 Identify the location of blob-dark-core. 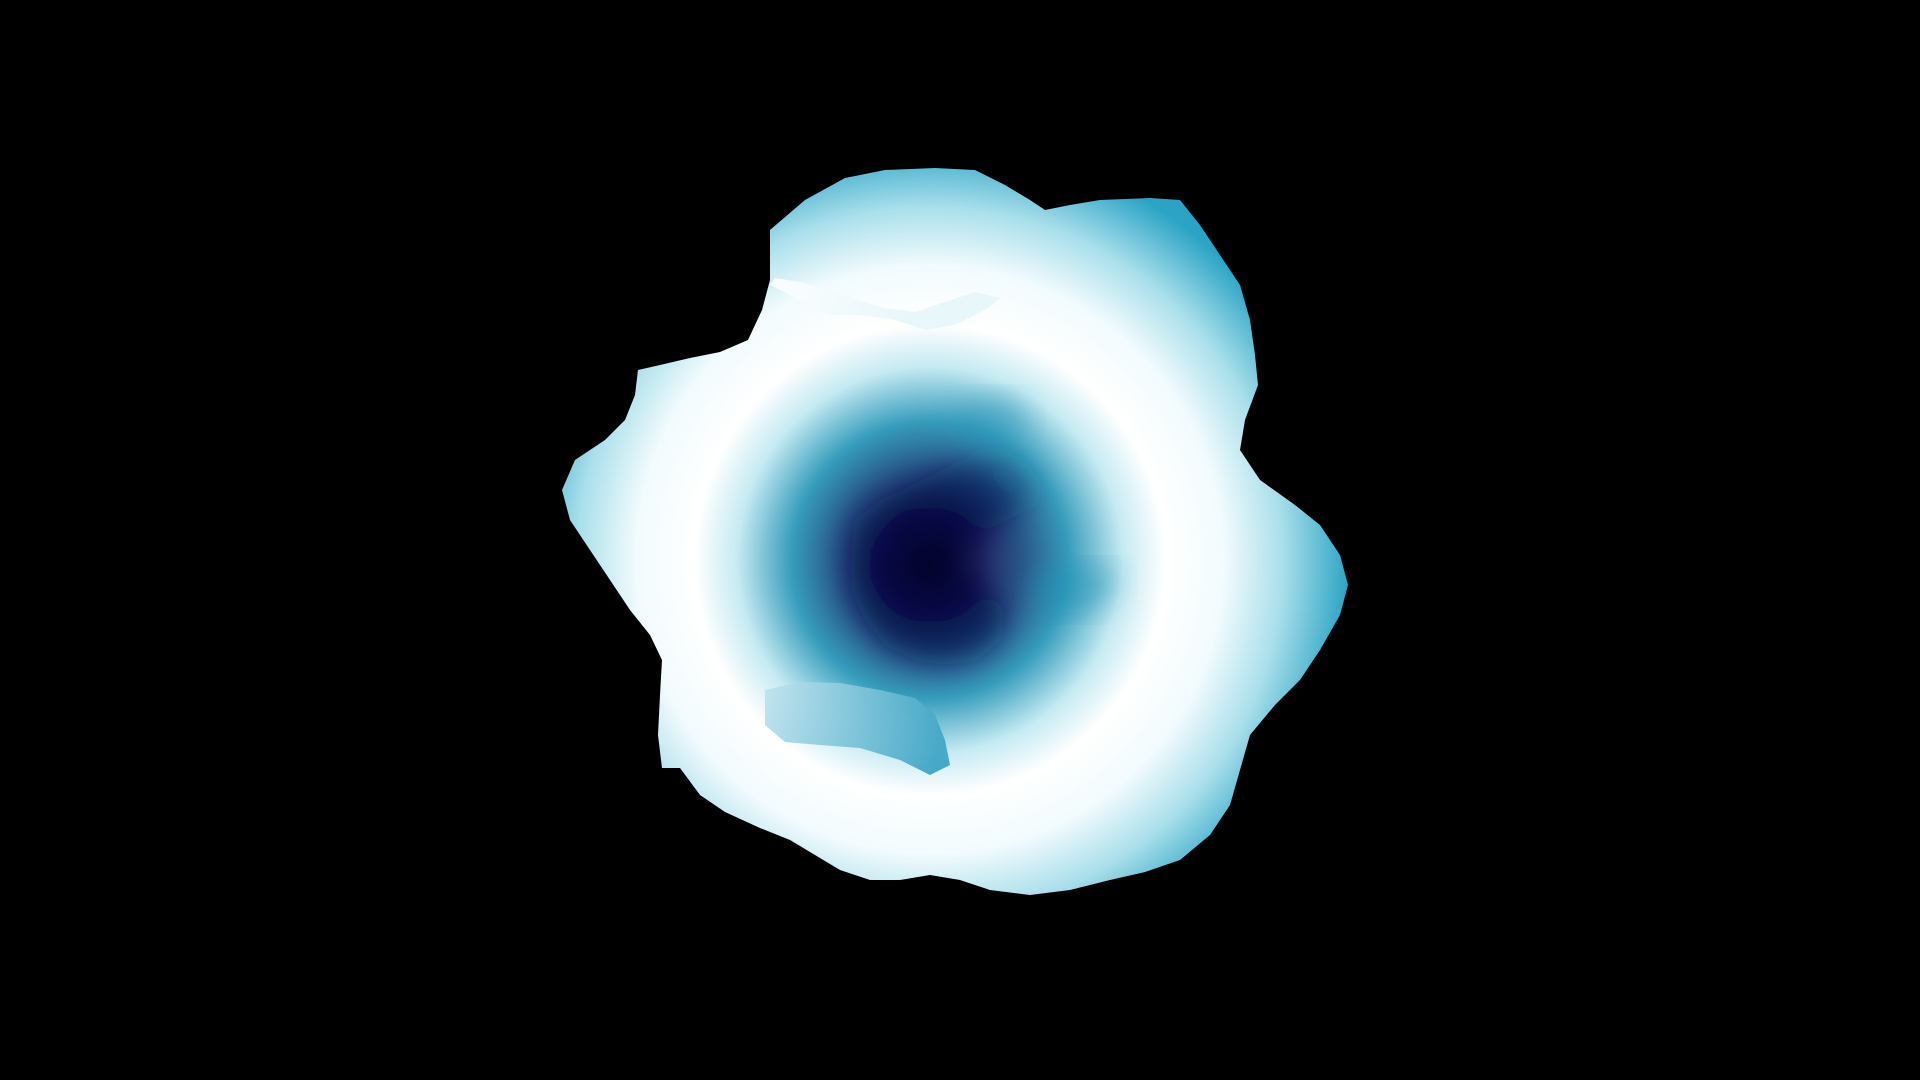
(941, 560).